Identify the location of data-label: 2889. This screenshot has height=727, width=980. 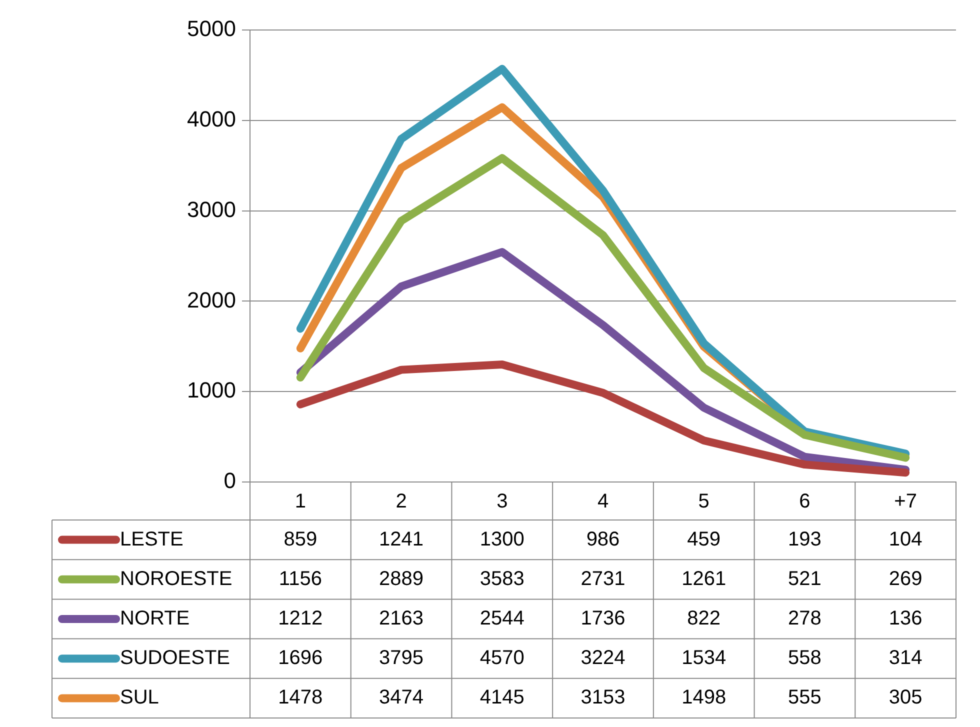
(401, 579).